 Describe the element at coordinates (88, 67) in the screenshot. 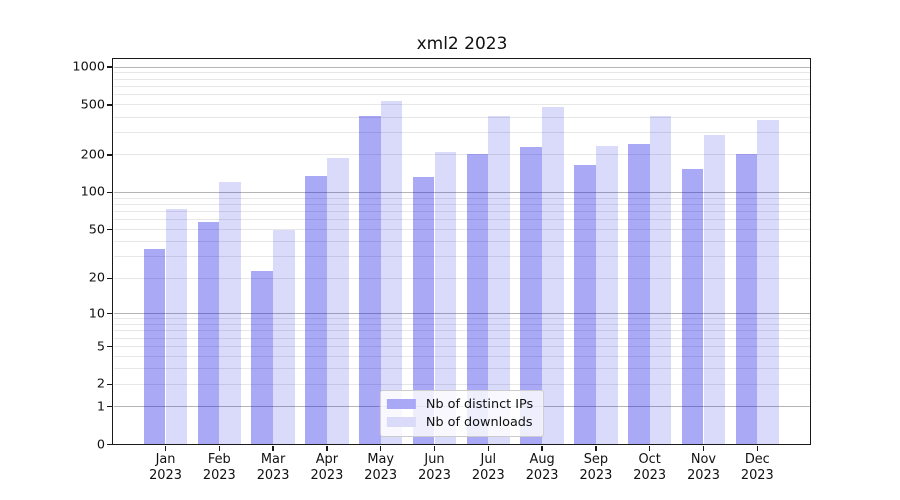

I see `y-tick-label-1000: 1000` at that location.